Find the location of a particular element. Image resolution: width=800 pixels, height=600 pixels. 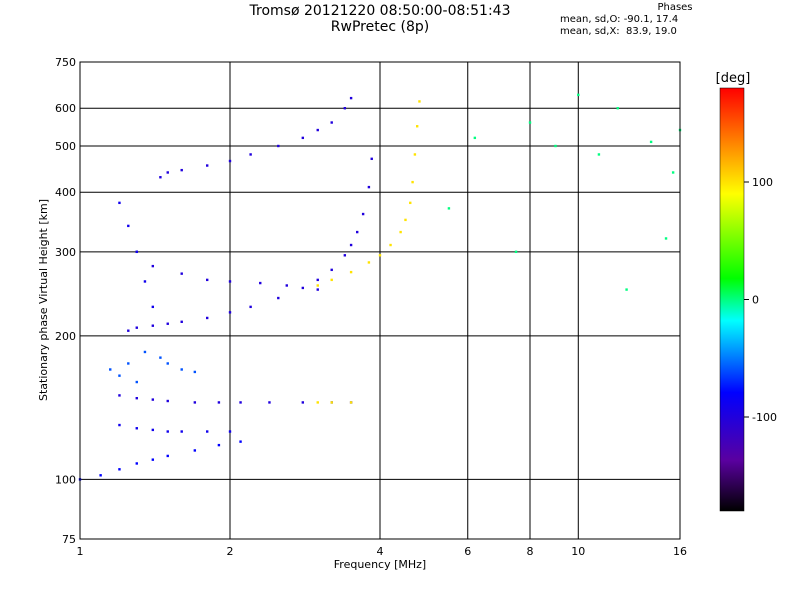

colorbar-tick-label: 0 is located at coordinates (755, 300).